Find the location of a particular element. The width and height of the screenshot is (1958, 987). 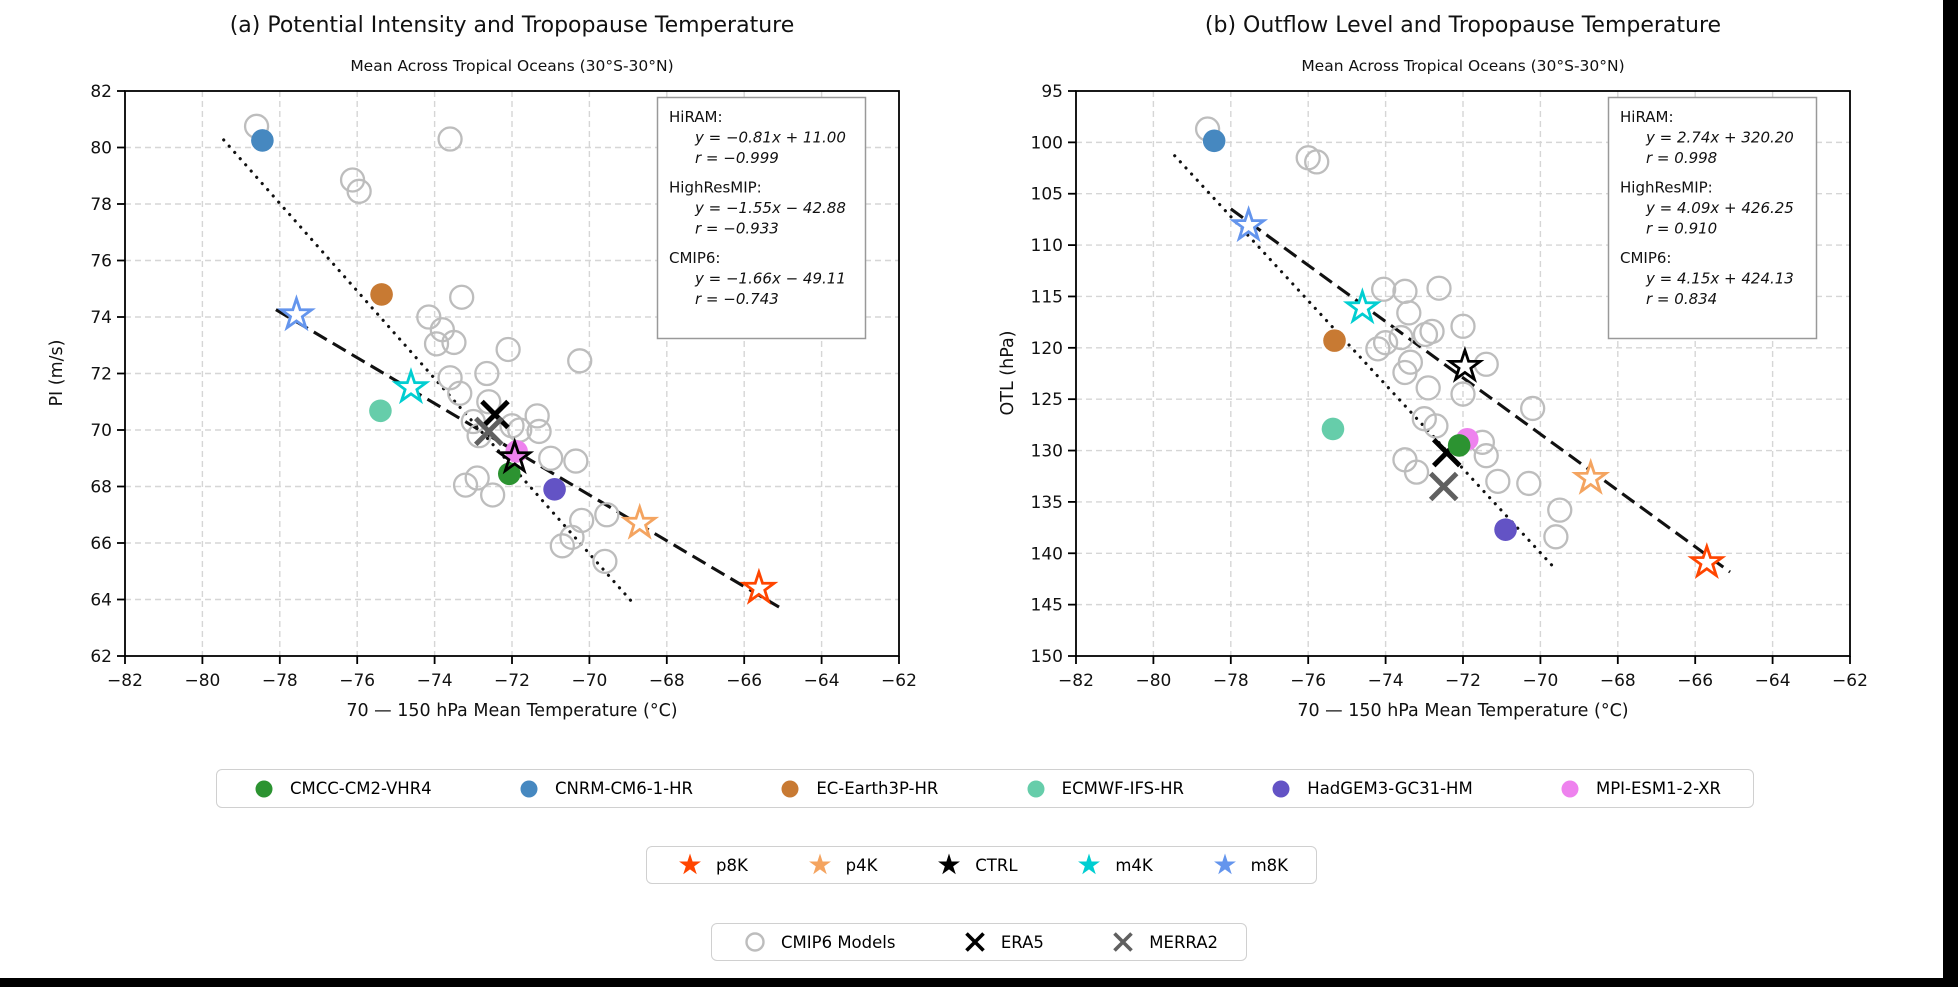

stats-fit-r: r = −0.933 is located at coordinates (737, 229).